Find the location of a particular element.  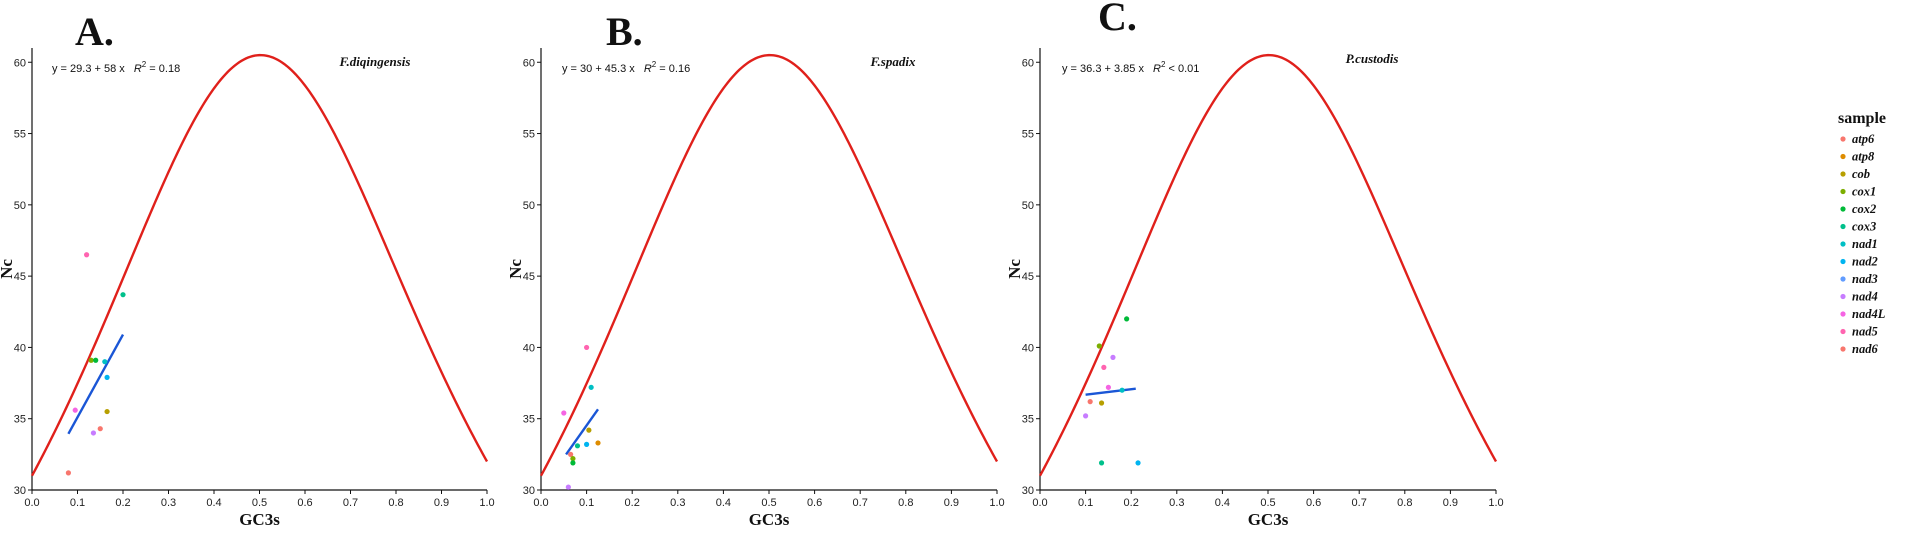

legend-label: nad2 is located at coordinates (1865, 262).